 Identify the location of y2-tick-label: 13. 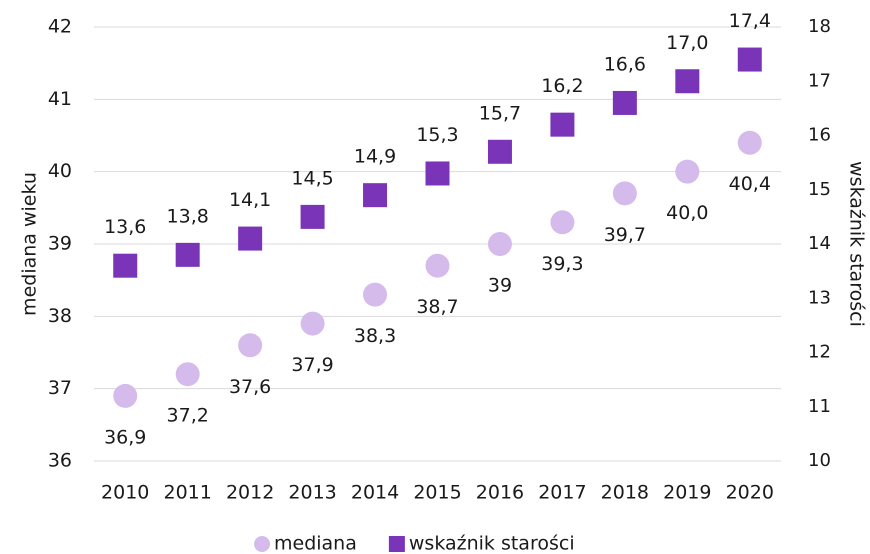
(819, 297).